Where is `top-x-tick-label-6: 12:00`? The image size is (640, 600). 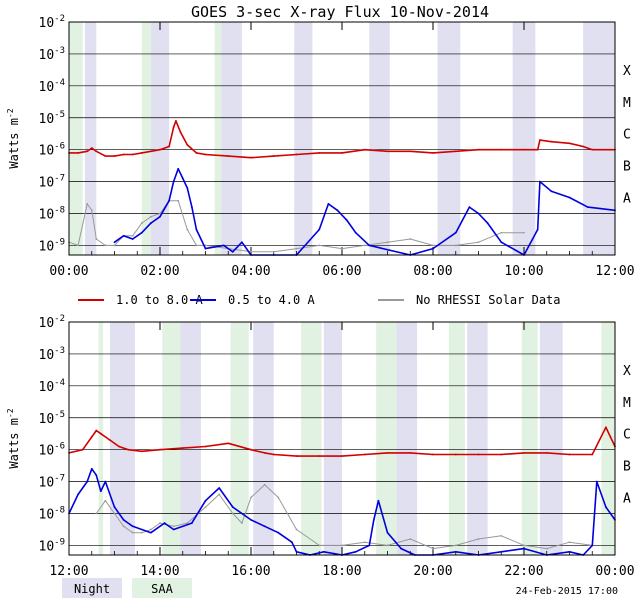 top-x-tick-label-6: 12:00 is located at coordinates (614, 271).